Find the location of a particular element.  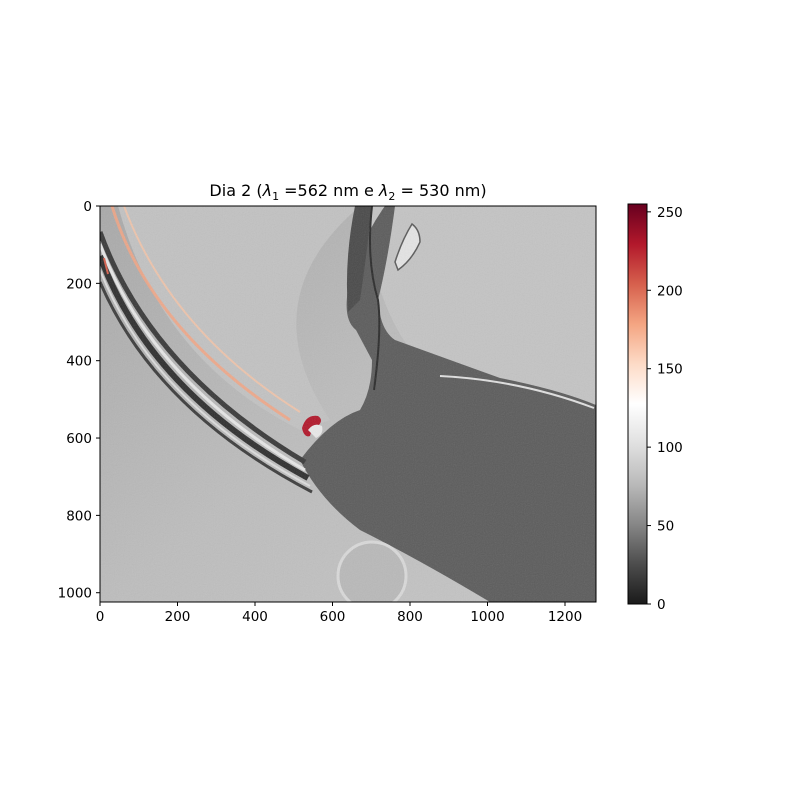

y-tick-label: 1000 is located at coordinates (75, 594).